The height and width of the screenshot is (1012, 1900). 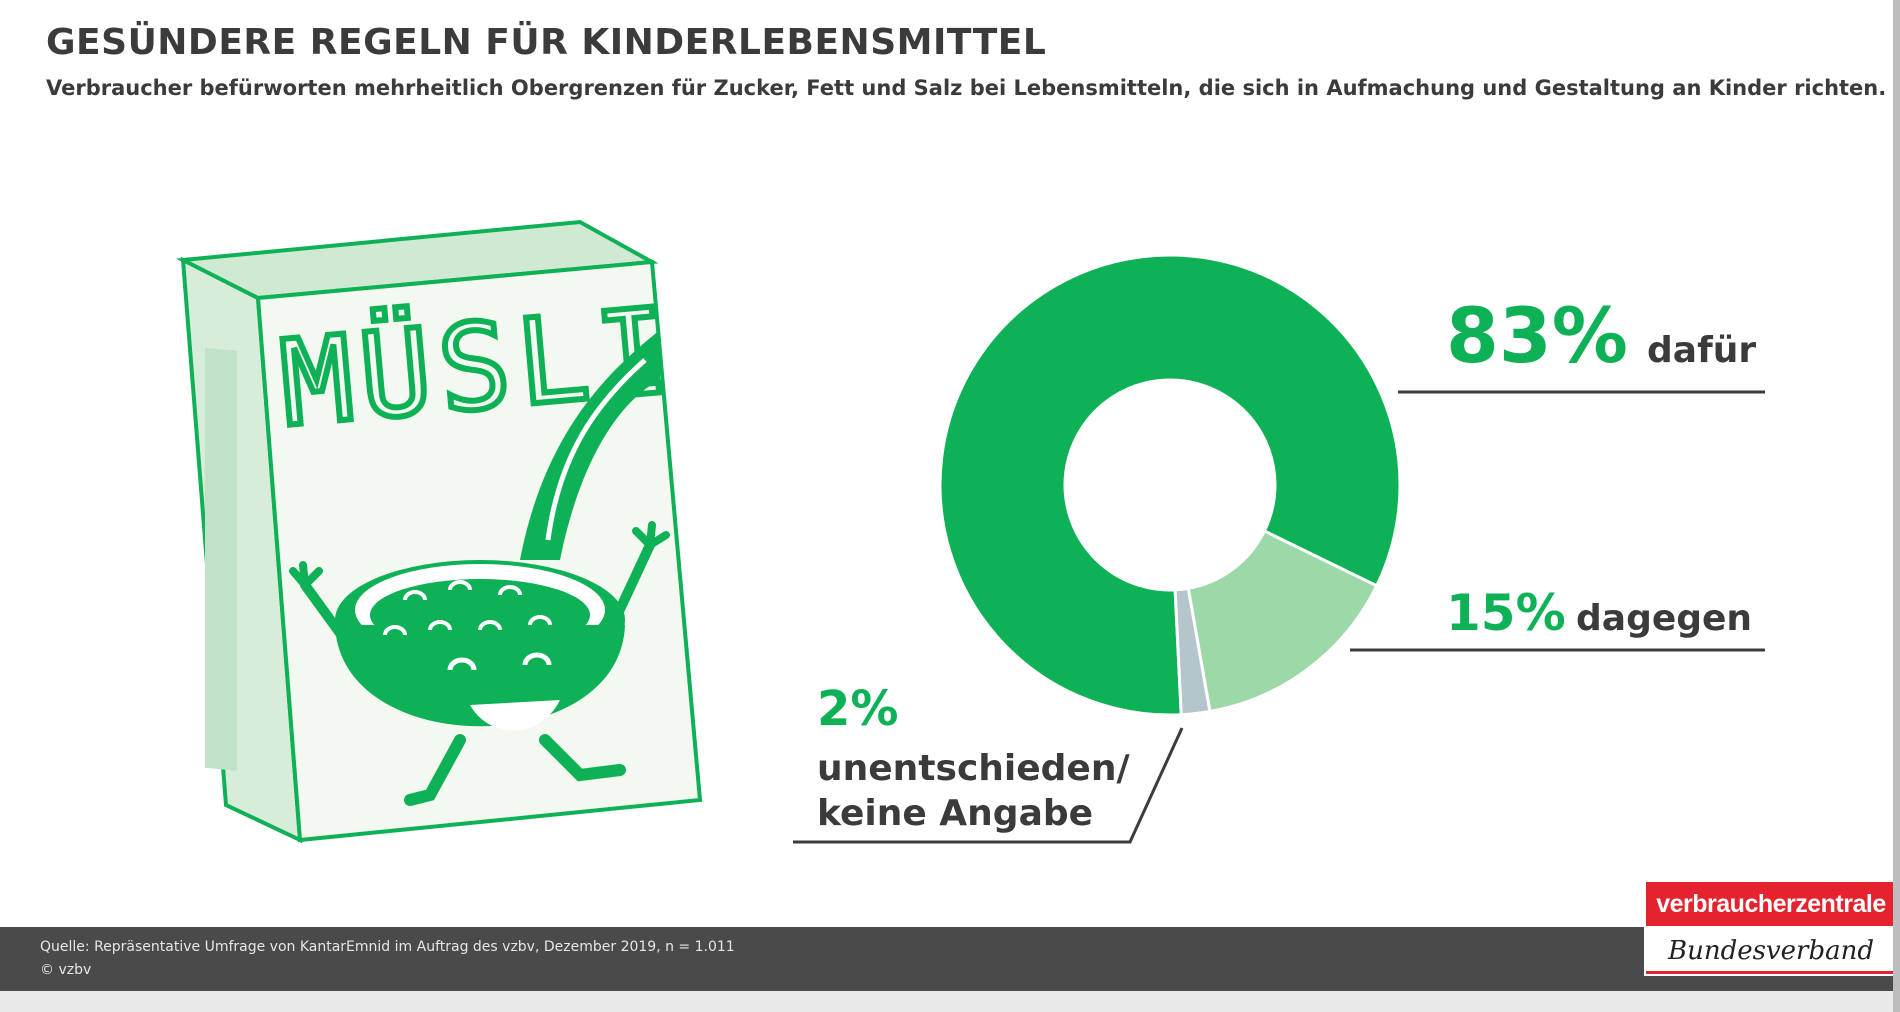 What do you see at coordinates (1701, 350) in the screenshot?
I see `category-label-dafuer: dafür` at bounding box center [1701, 350].